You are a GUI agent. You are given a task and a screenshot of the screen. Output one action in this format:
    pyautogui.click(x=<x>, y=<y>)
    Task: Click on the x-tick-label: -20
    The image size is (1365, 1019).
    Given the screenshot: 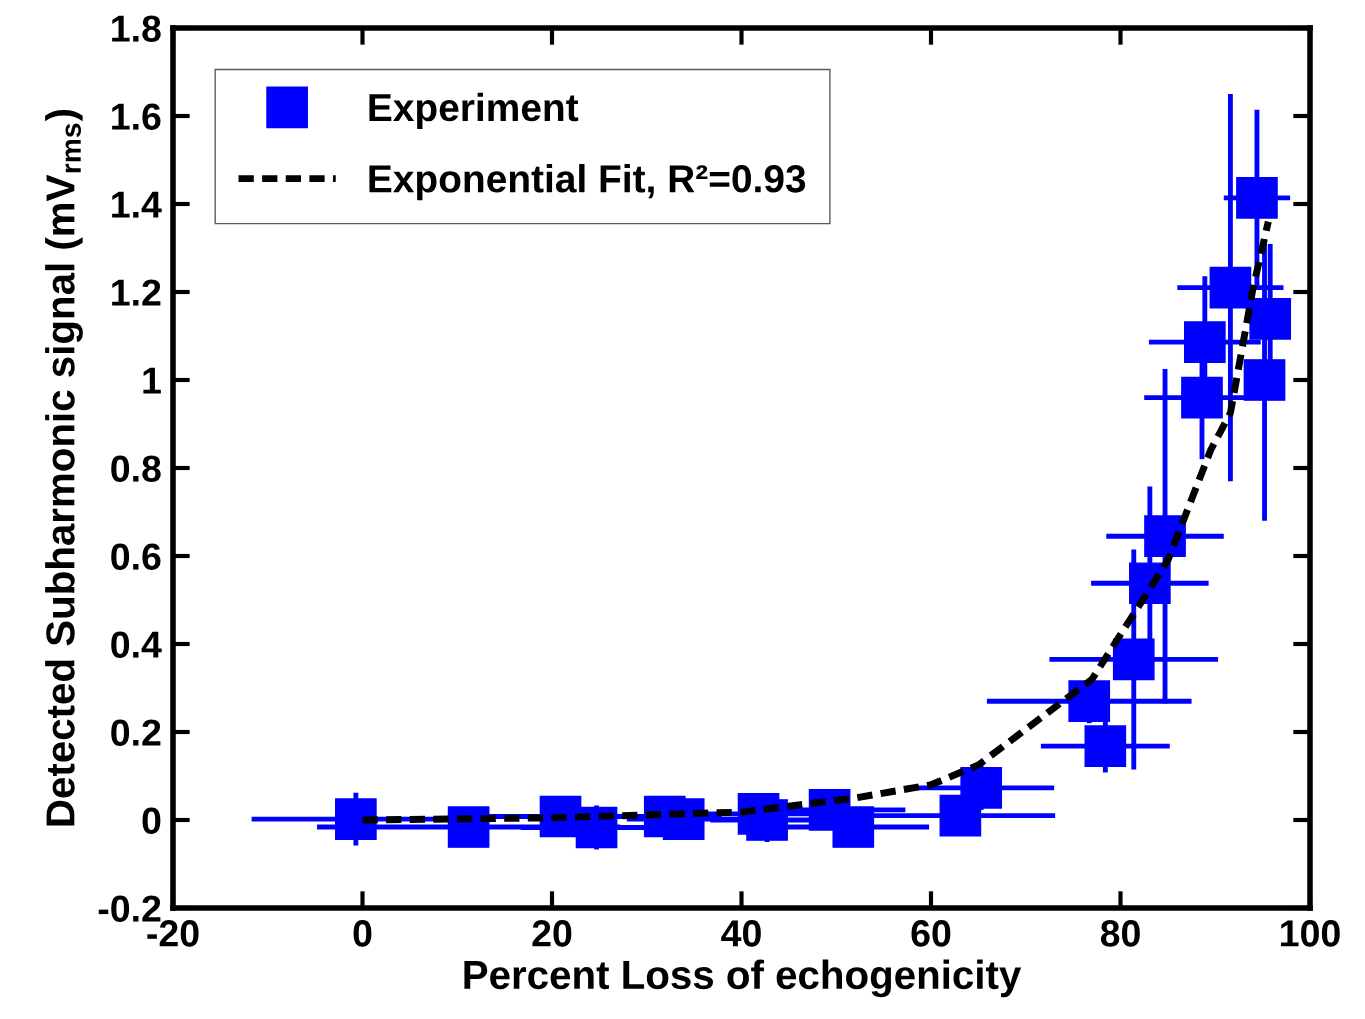 What is the action you would take?
    pyautogui.click(x=173, y=933)
    